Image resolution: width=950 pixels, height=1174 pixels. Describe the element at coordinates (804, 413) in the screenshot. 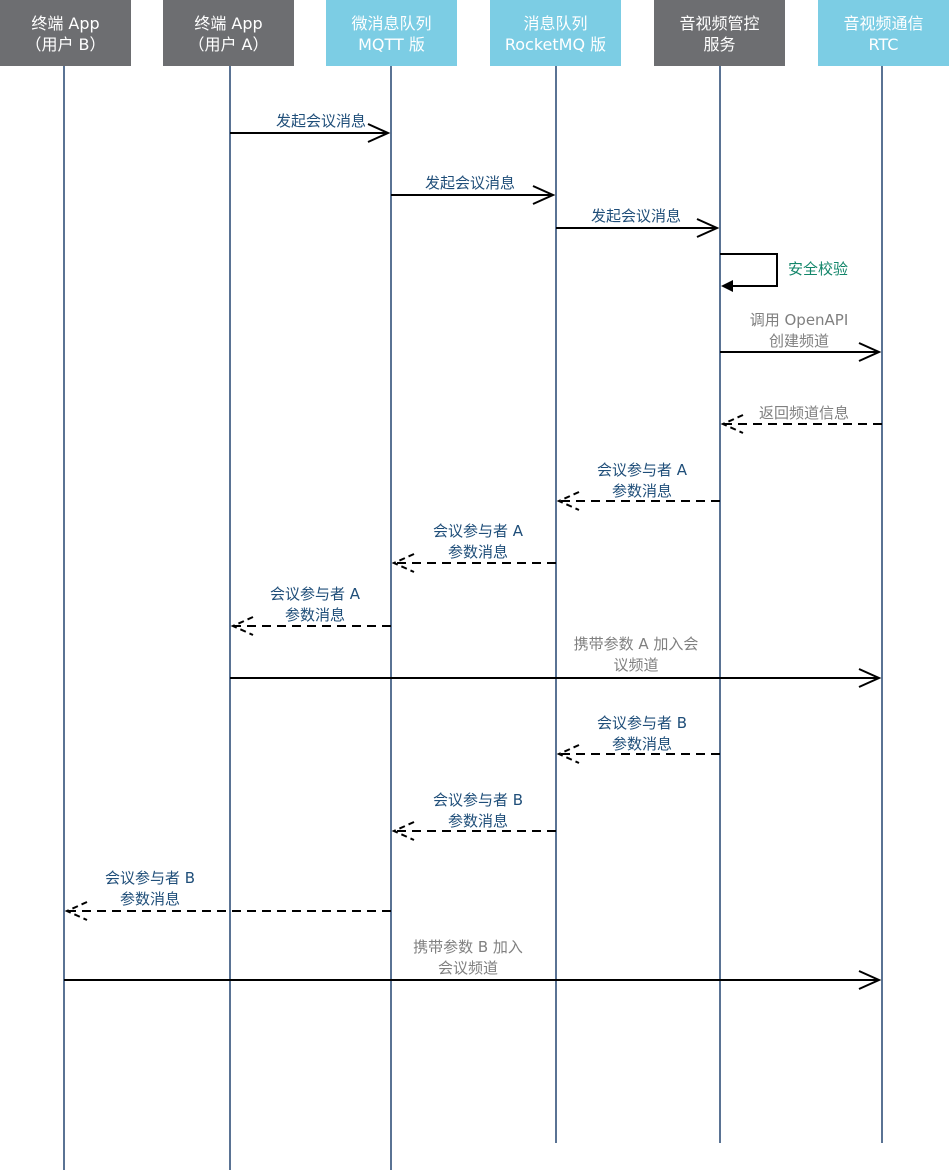

I see `message-label: 返回频道信息` at that location.